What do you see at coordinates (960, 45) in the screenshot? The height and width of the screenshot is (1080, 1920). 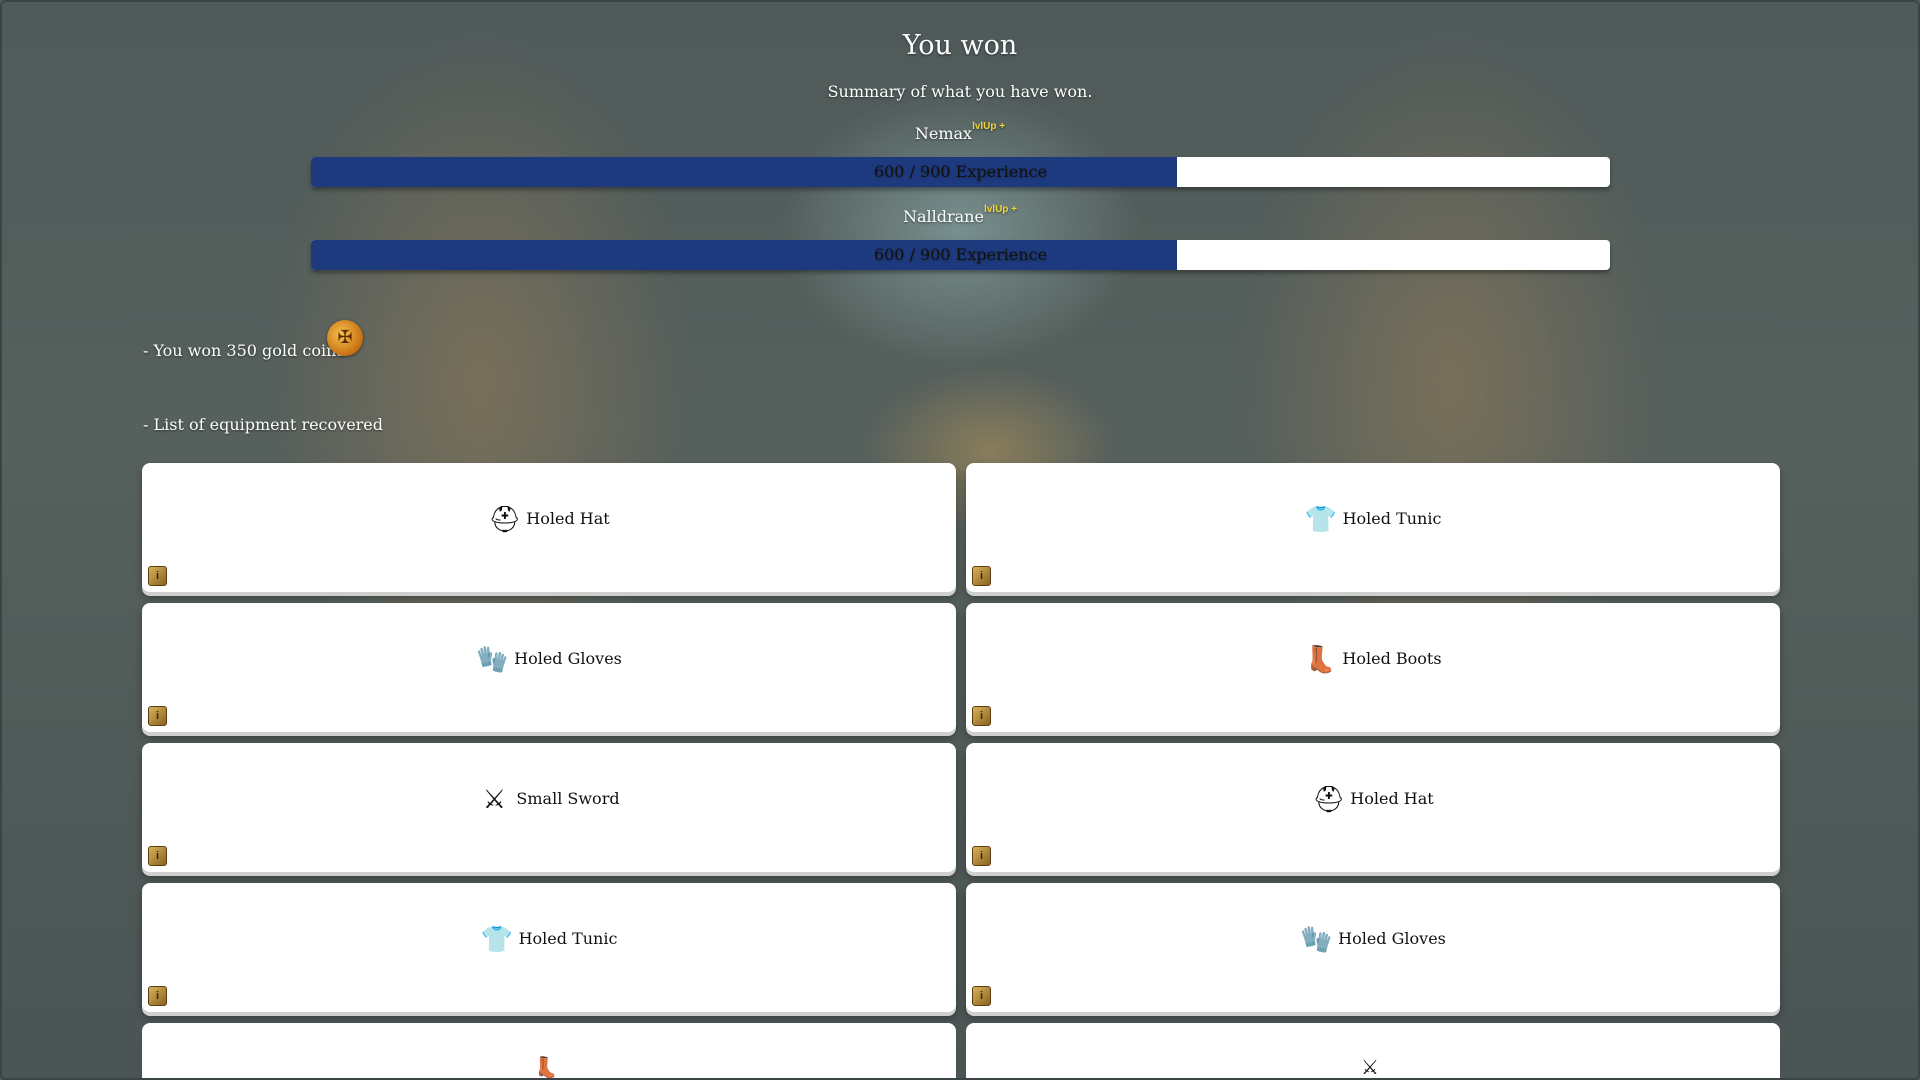 I see `page-title: You won` at bounding box center [960, 45].